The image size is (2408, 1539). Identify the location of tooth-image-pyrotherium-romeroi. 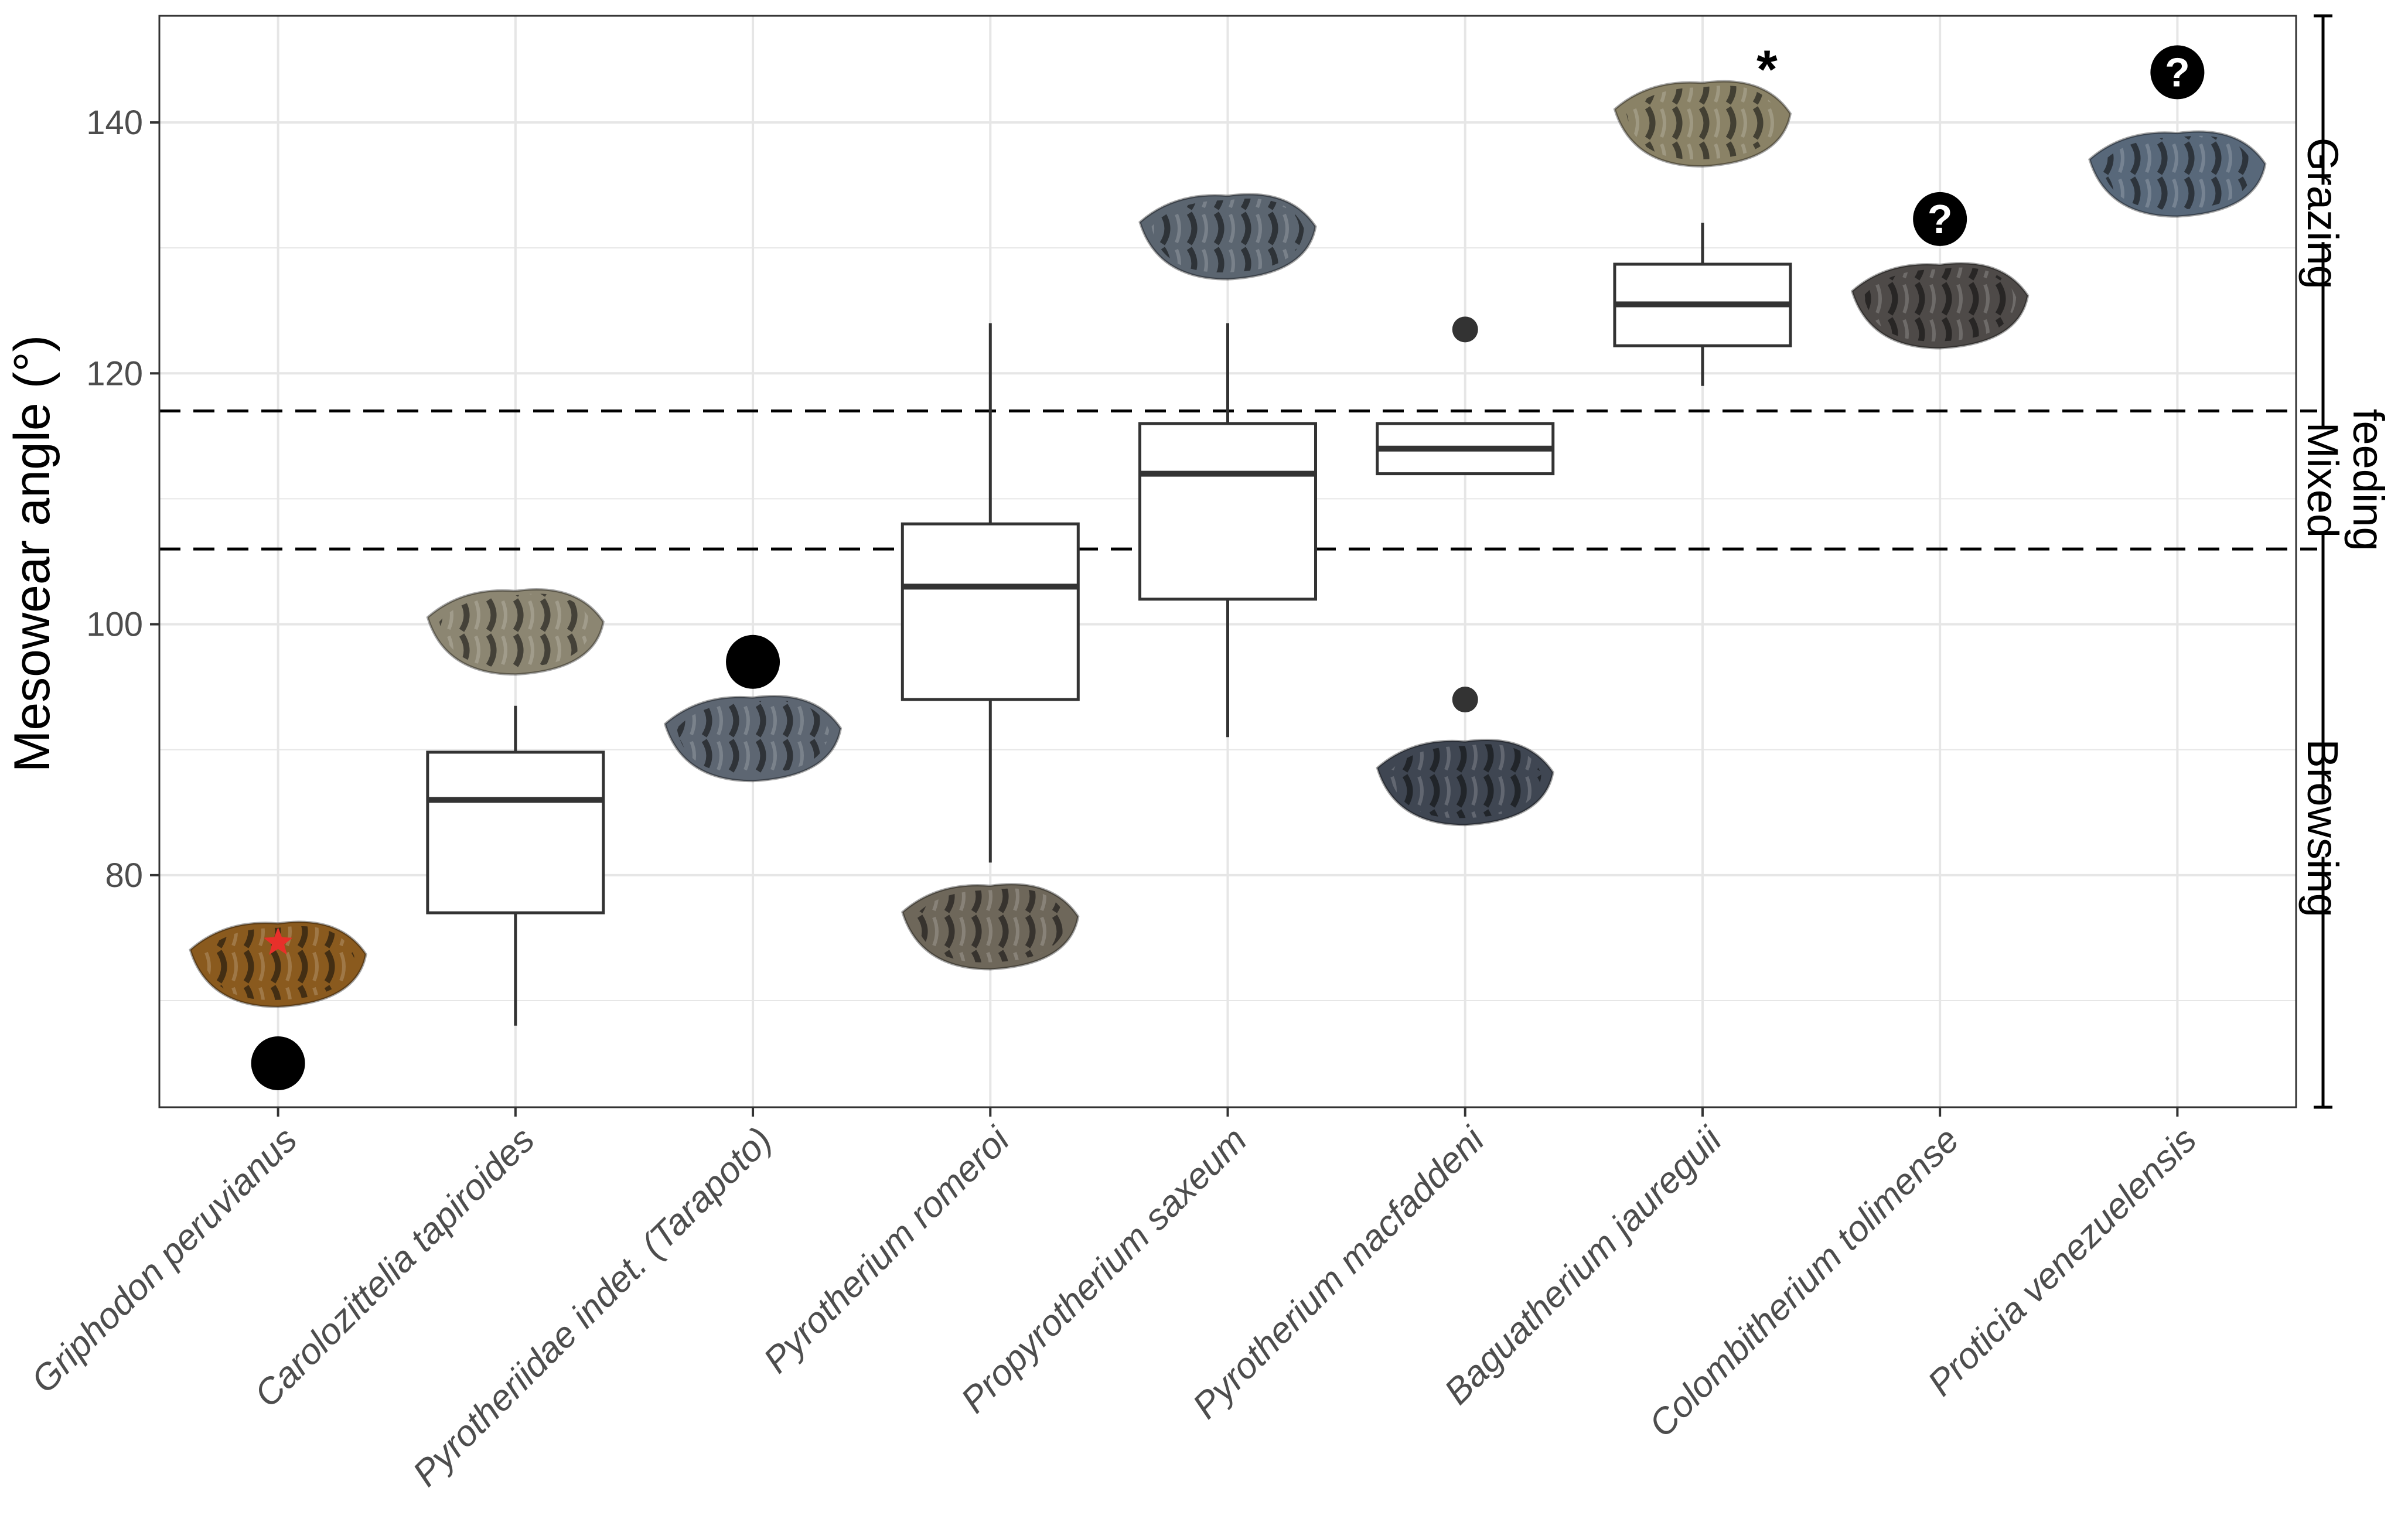
(990, 927).